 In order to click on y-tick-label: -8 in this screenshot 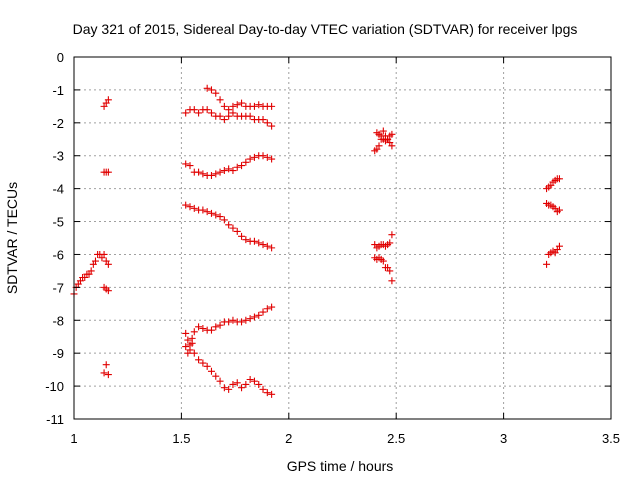, I will do `click(58, 320)`.